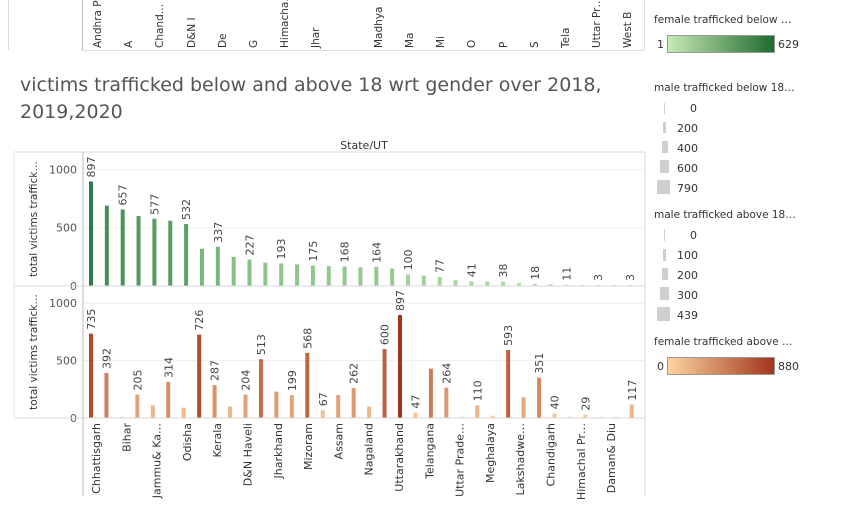 The image size is (848, 506). What do you see at coordinates (186, 209) in the screenshot?
I see `data-label: 532` at bounding box center [186, 209].